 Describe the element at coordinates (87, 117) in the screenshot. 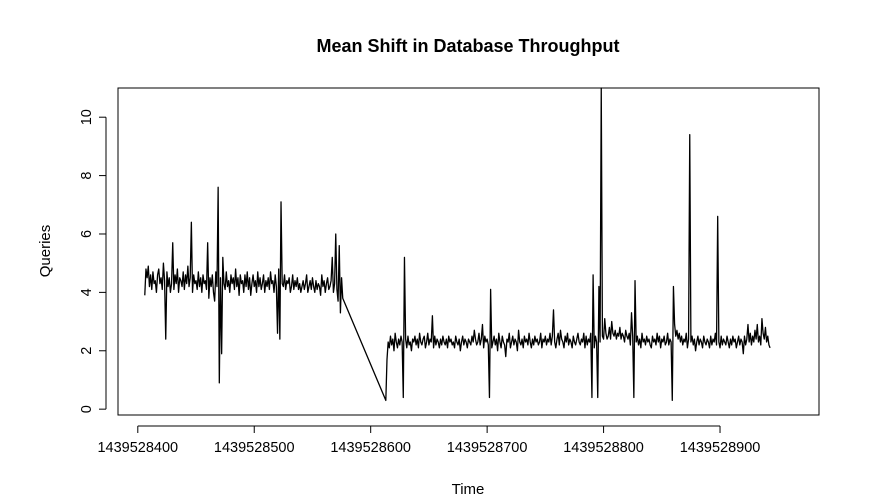

I see `y-tick-label: 10` at that location.